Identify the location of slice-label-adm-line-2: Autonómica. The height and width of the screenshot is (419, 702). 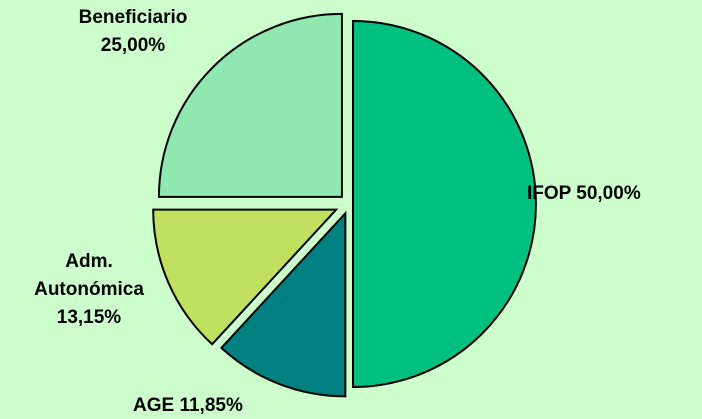
(89, 289).